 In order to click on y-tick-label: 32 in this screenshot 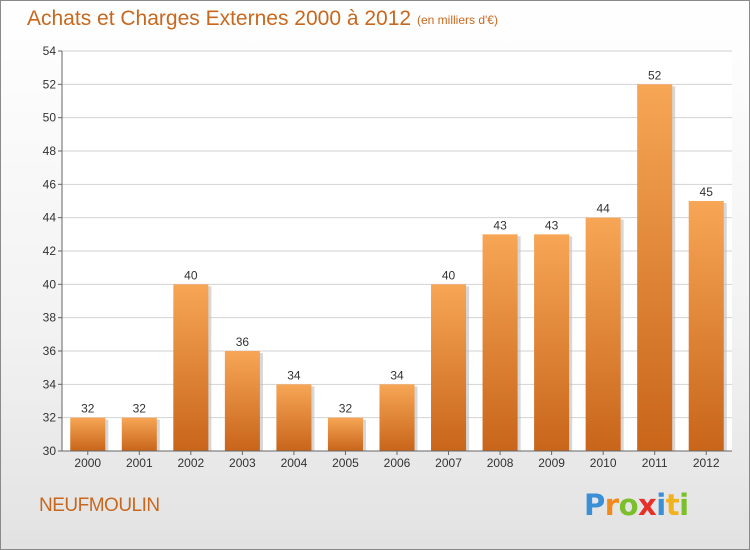, I will do `click(50, 418)`.